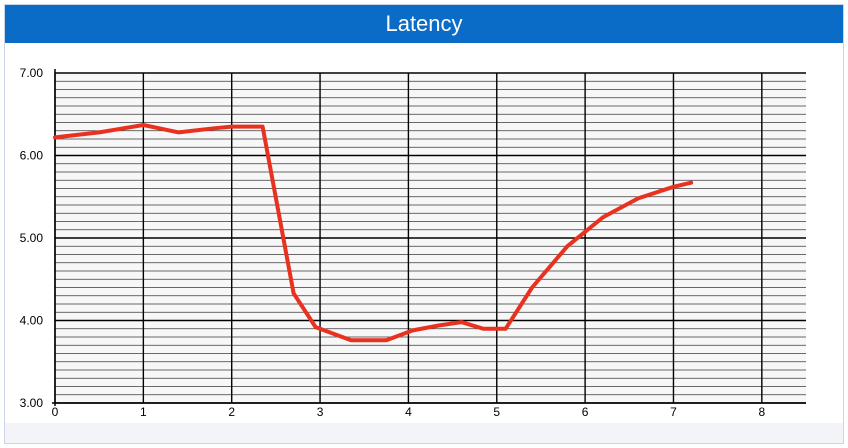 The height and width of the screenshot is (448, 848). I want to click on x-tick-label: 1, so click(143, 412).